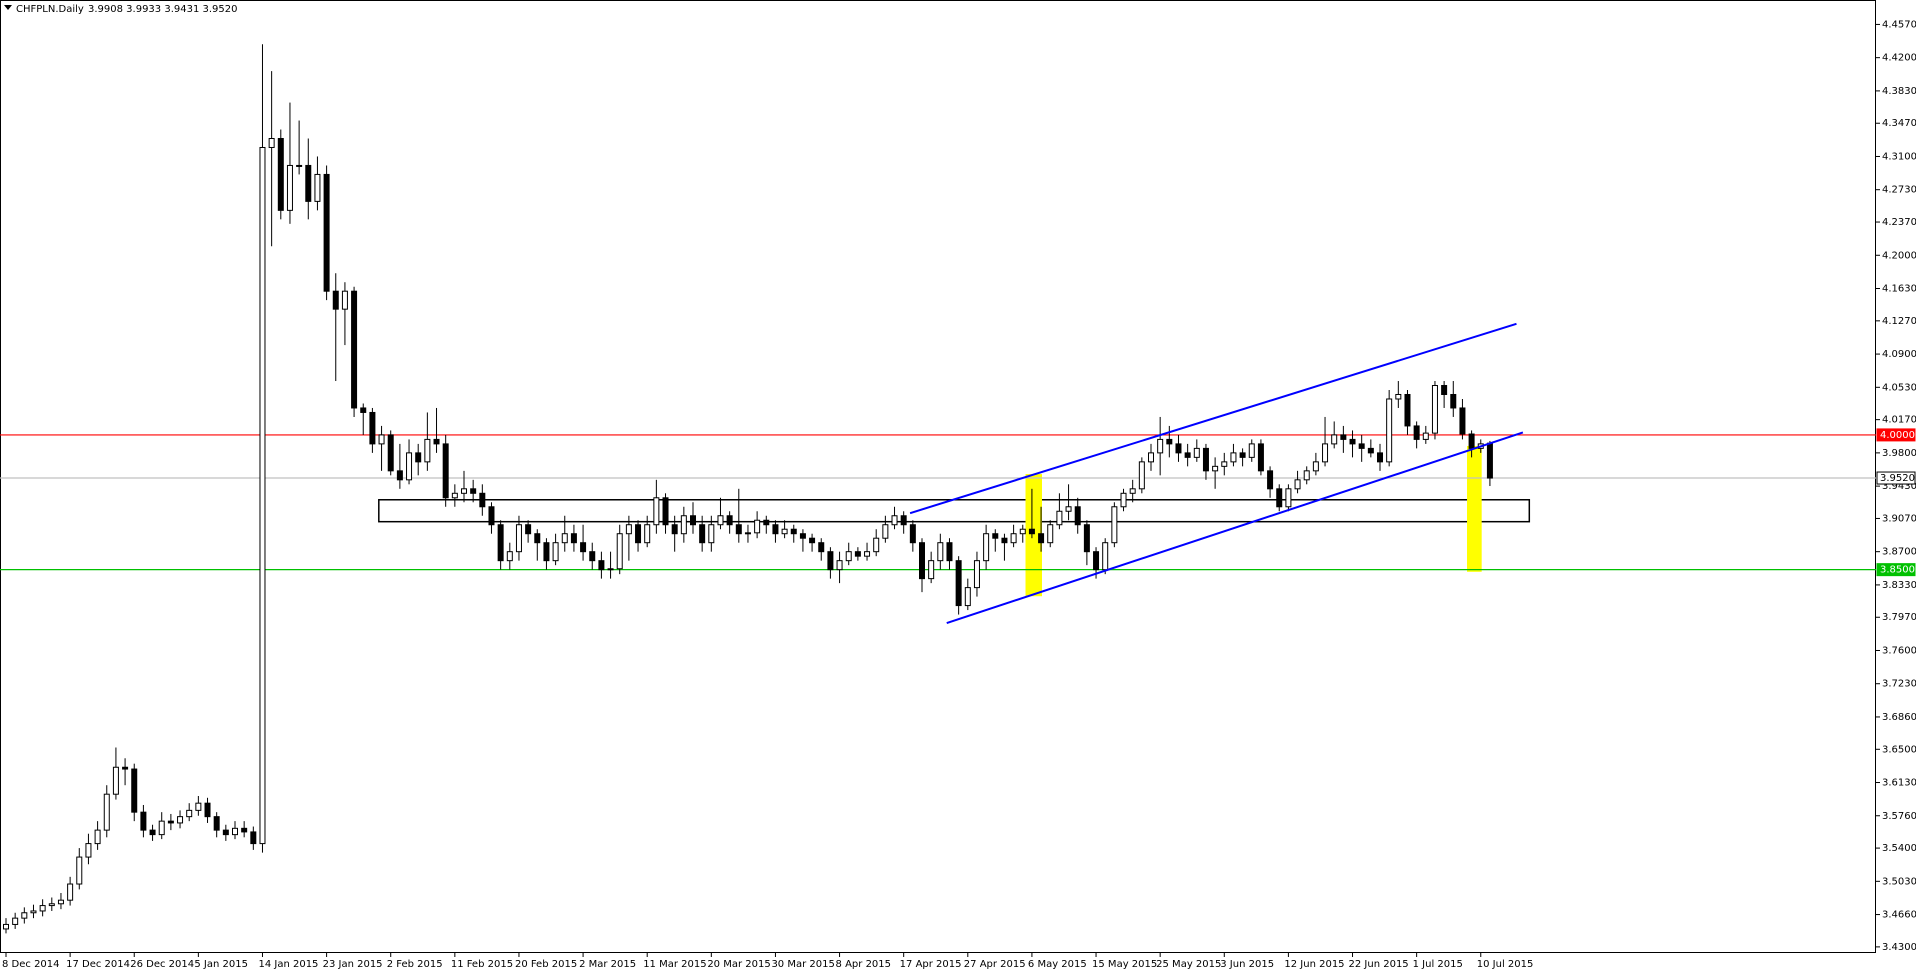 Image resolution: width=1916 pixels, height=972 pixels. Describe the element at coordinates (482, 964) in the screenshot. I see `x-tick-label: 11 Feb 2015` at that location.